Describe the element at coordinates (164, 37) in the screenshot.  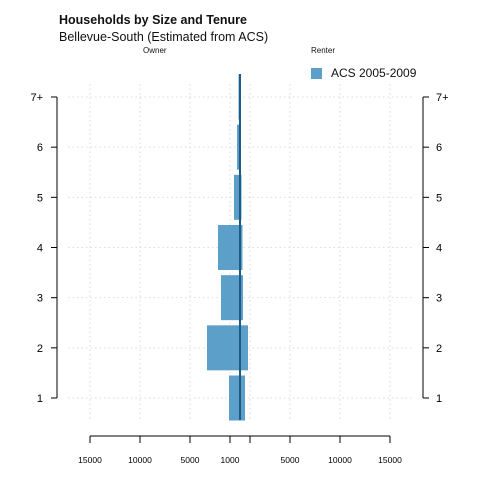
I see `chart-subtitle: Bellevue-South (Estimated from ACS)` at that location.